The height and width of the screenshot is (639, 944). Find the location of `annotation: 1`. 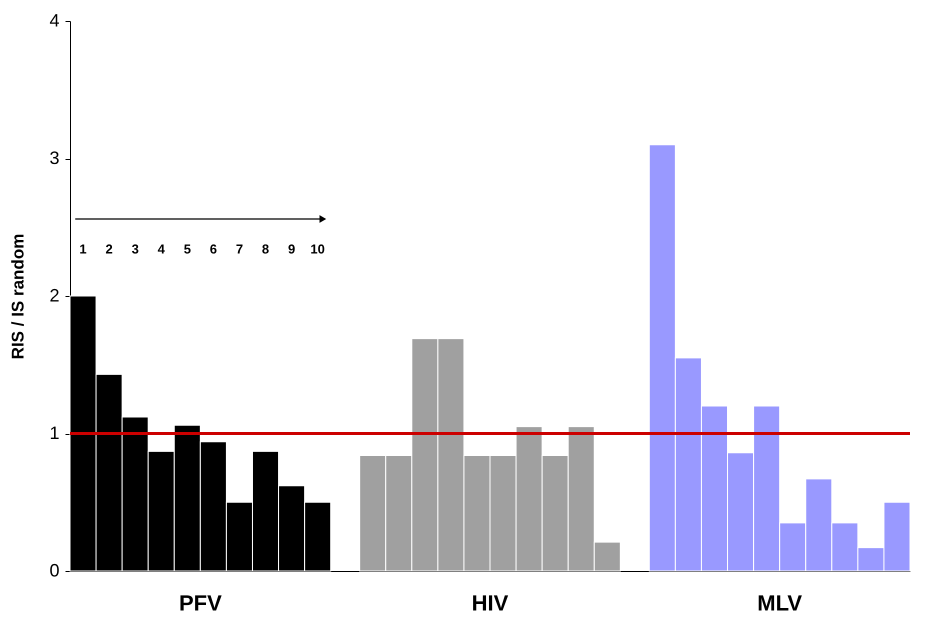

annotation: 1 is located at coordinates (83, 248).